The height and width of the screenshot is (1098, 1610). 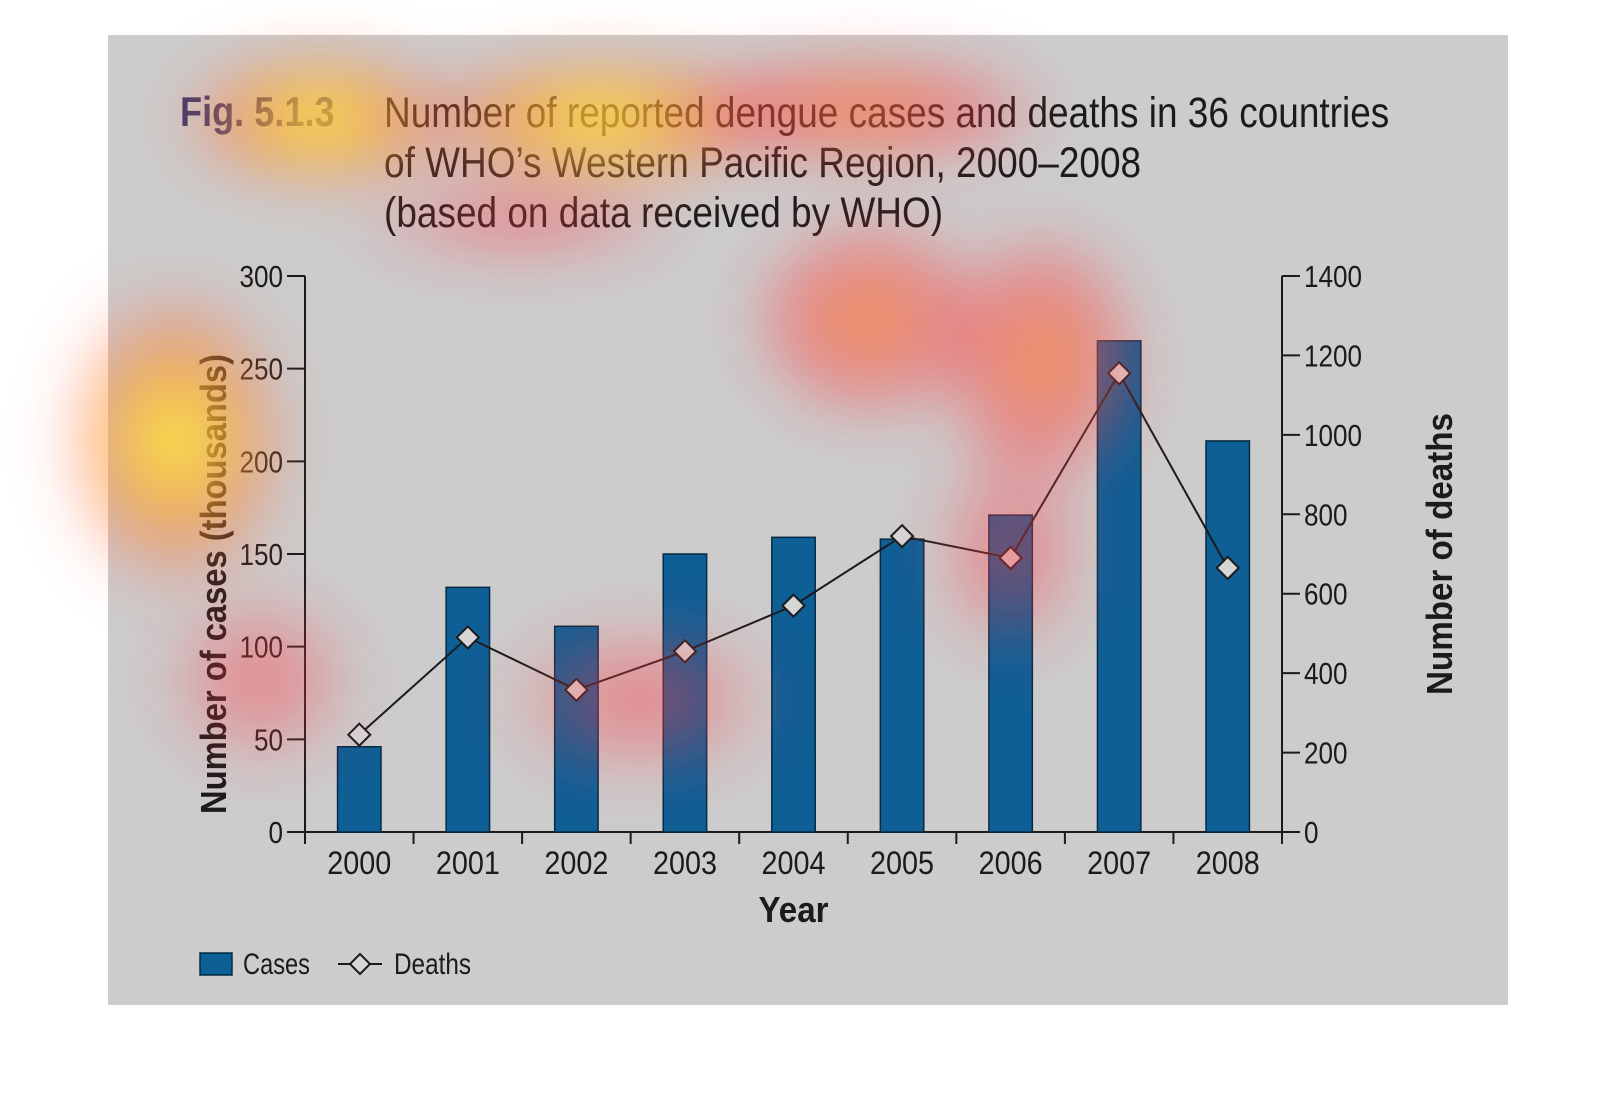 What do you see at coordinates (262, 647) in the screenshot?
I see `y-tick-label-left: 100` at bounding box center [262, 647].